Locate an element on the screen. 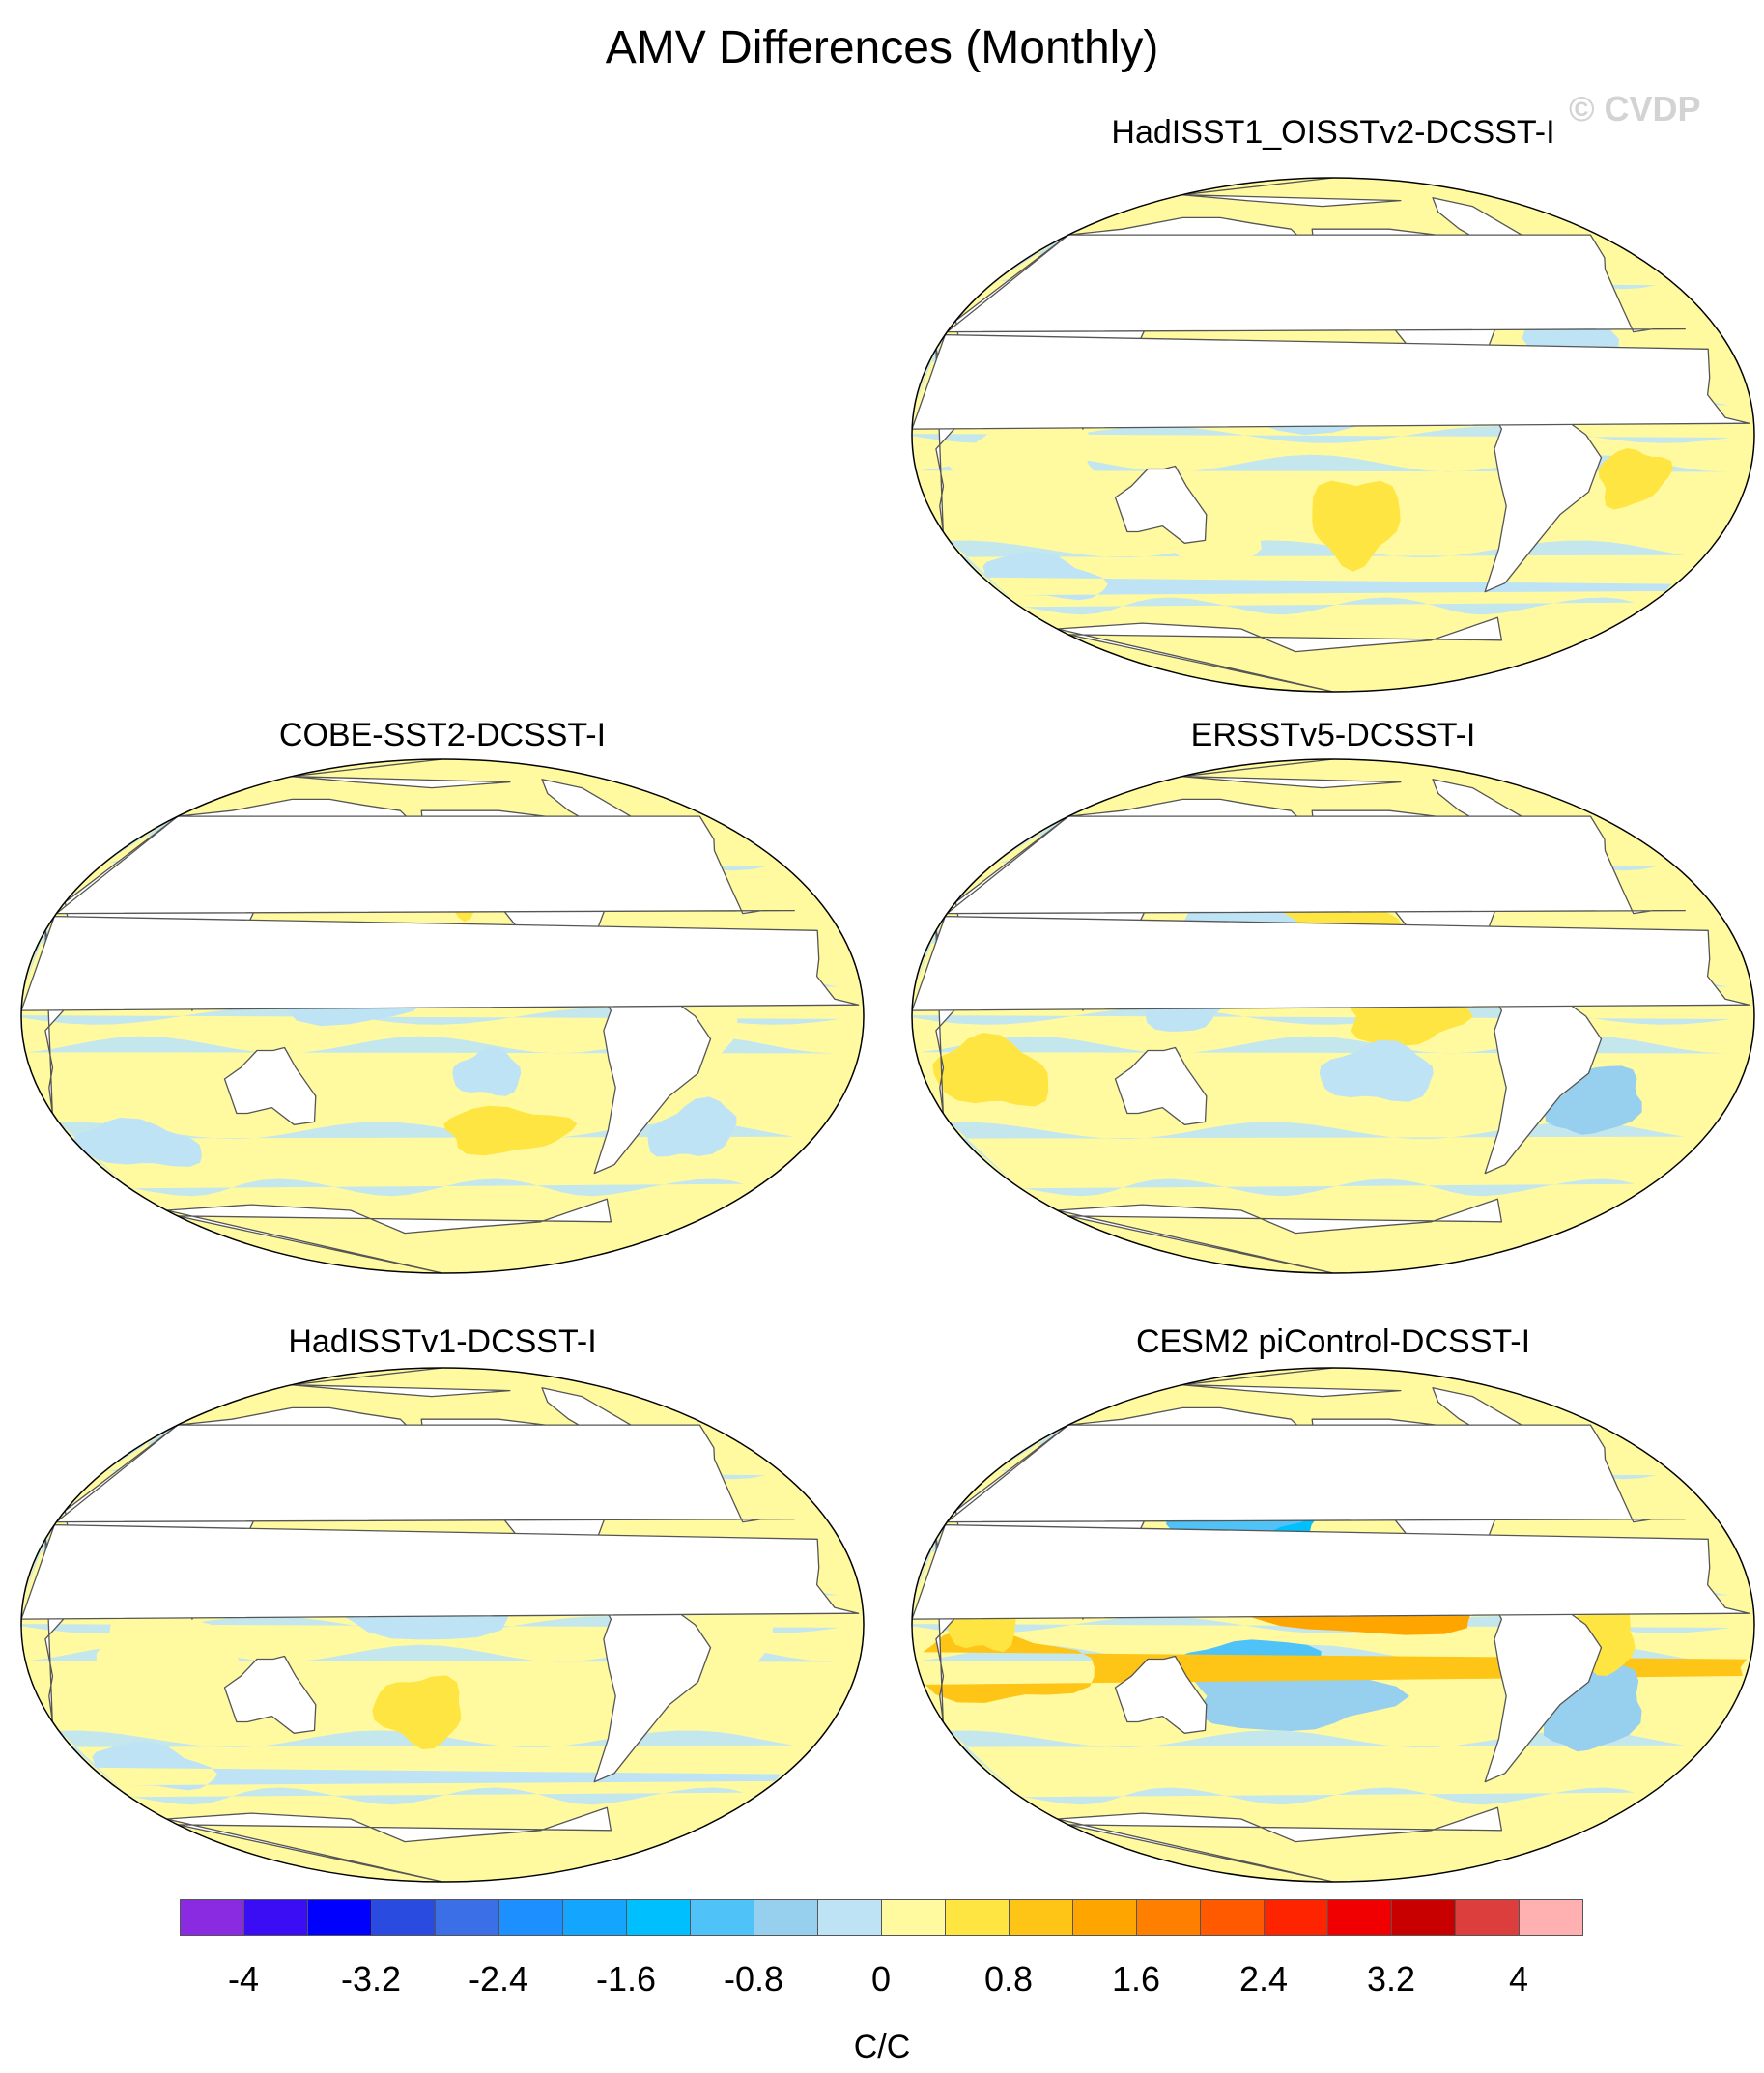  watermark-text: © CVDP is located at coordinates (1635, 108).